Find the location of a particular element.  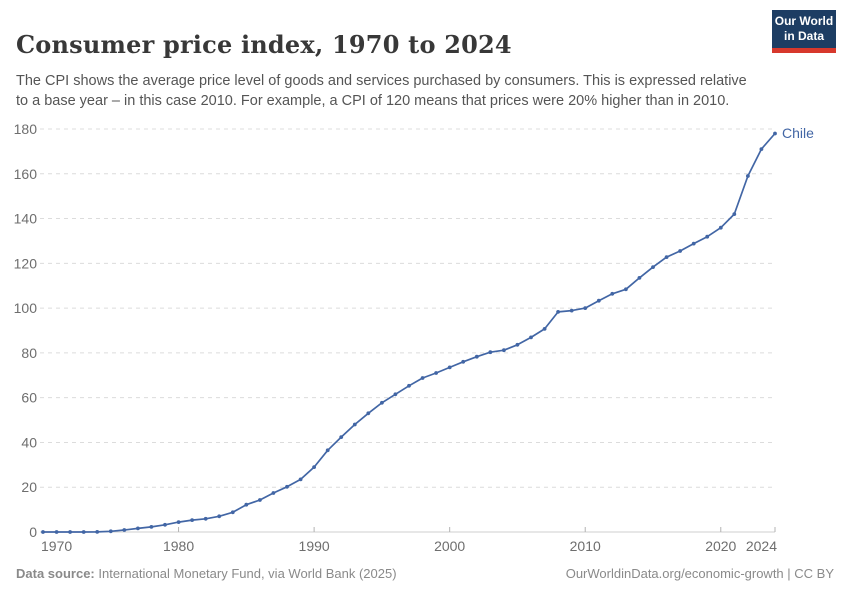

data-point-2016 is located at coordinates (666, 257).